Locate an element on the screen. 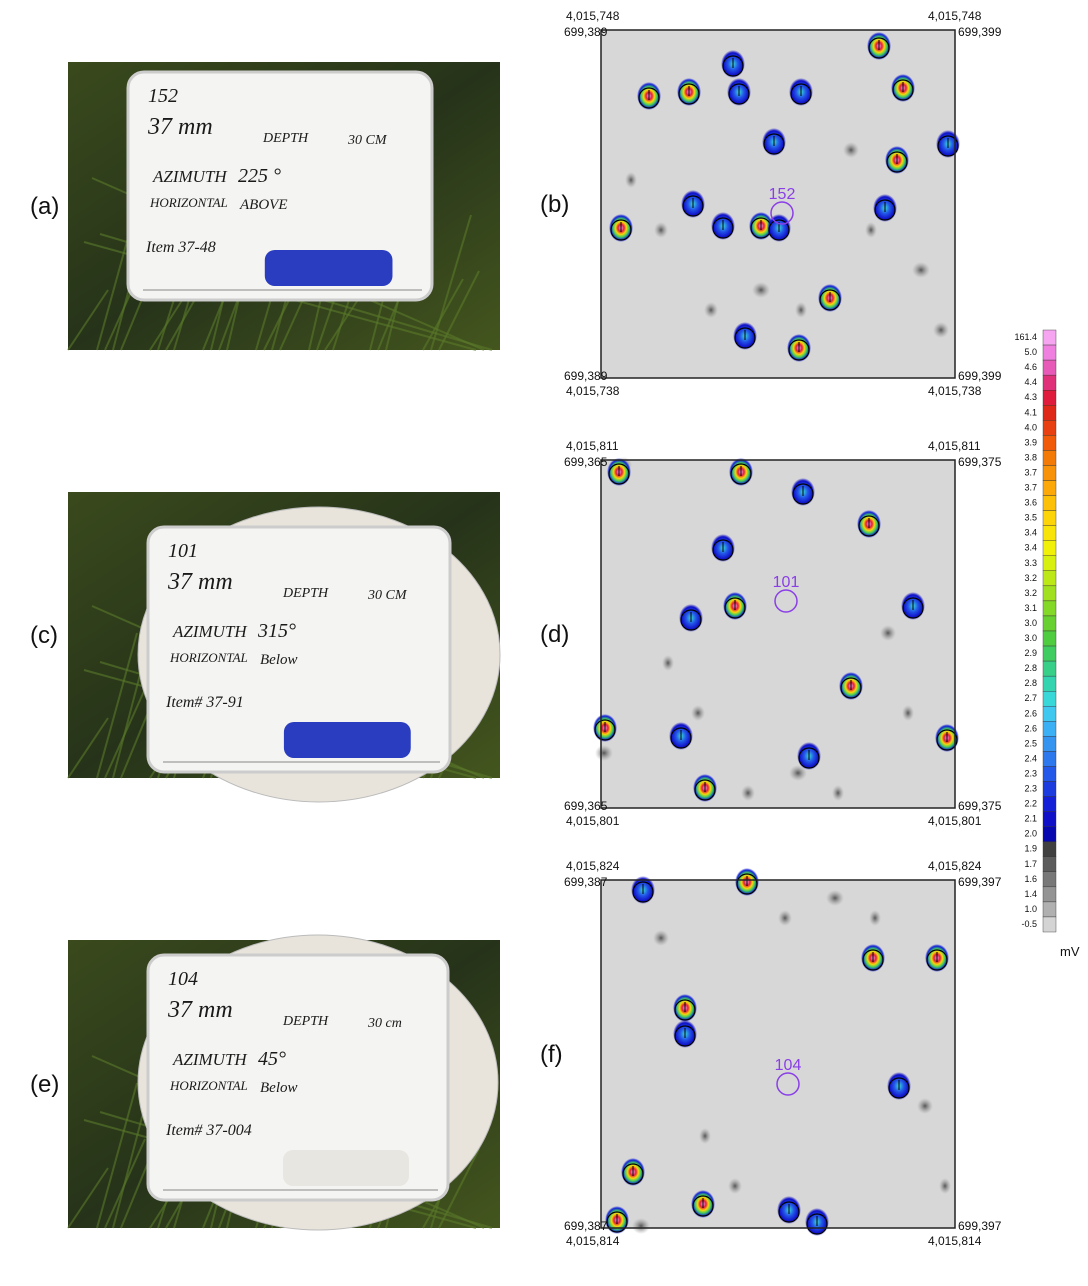  target-circle is located at coordinates (786, 601).